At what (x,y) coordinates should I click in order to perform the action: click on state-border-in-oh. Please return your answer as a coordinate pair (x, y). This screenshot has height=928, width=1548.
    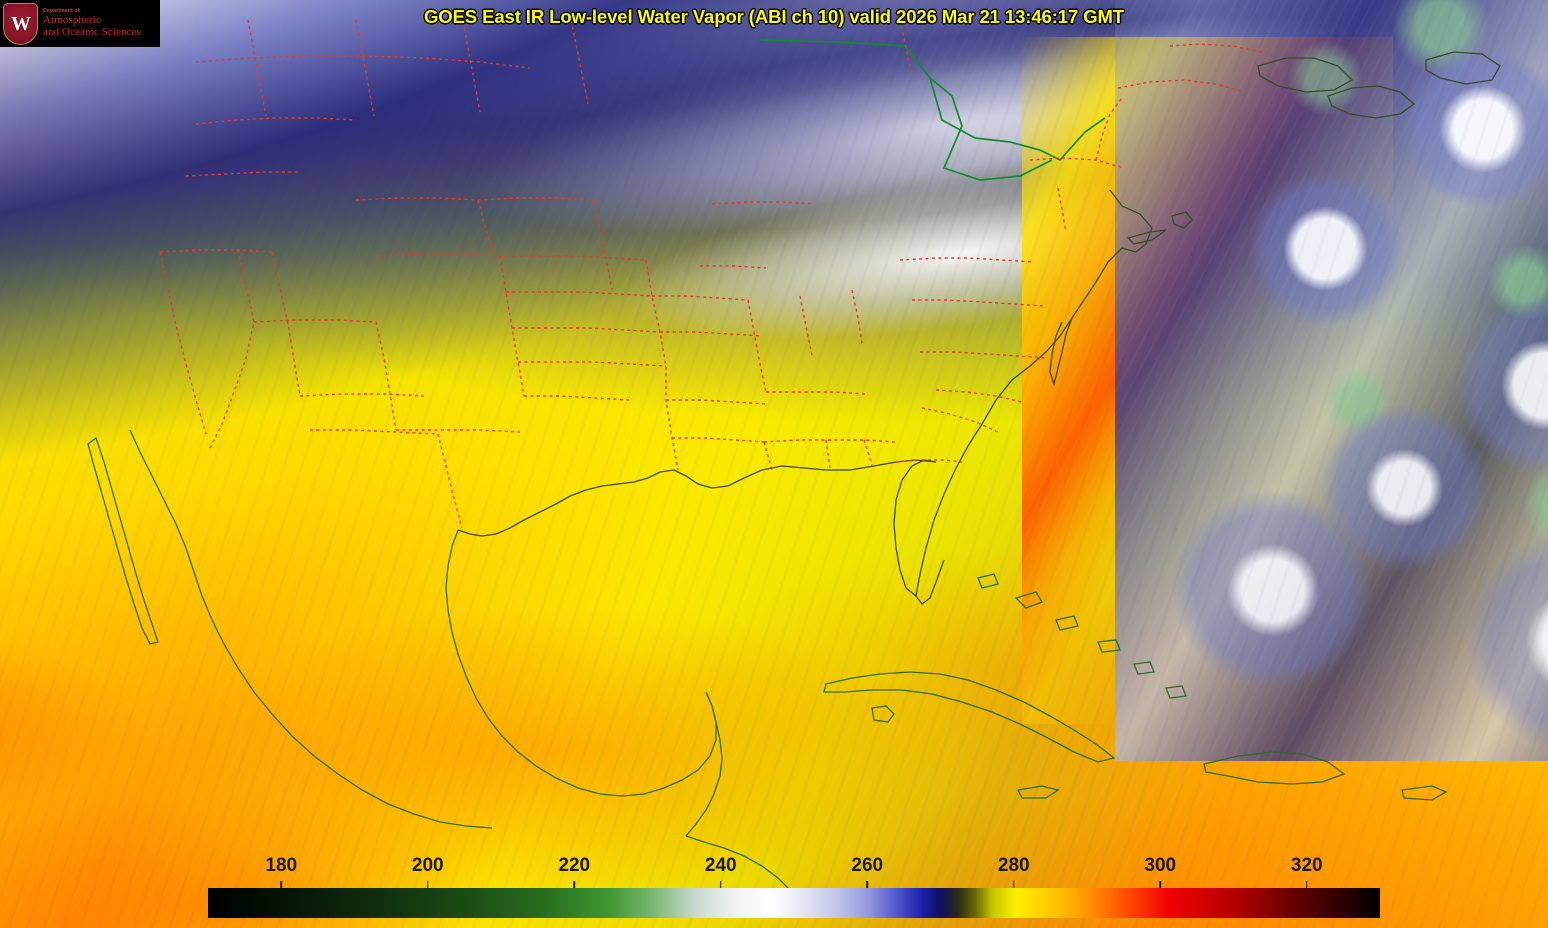
    Looking at the image, I should click on (806, 326).